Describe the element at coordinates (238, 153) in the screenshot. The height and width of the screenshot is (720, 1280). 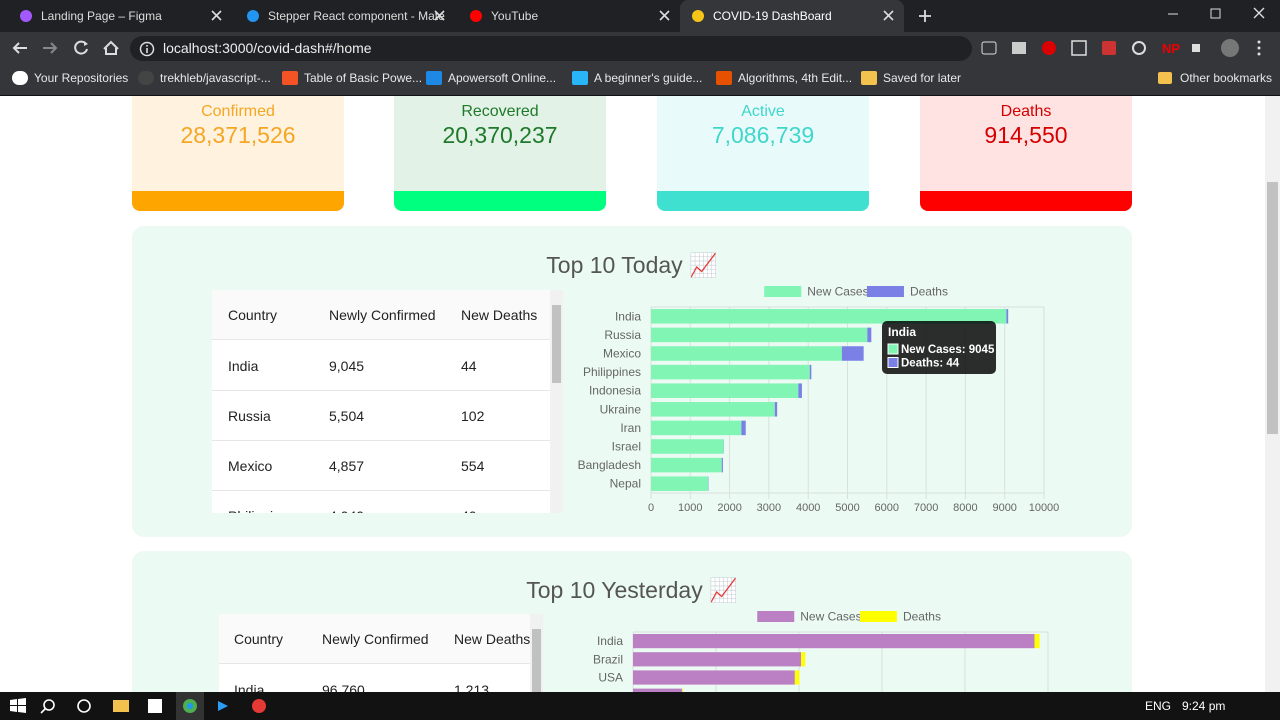
I see `stat-card: Confirmed 28,371,526` at that location.